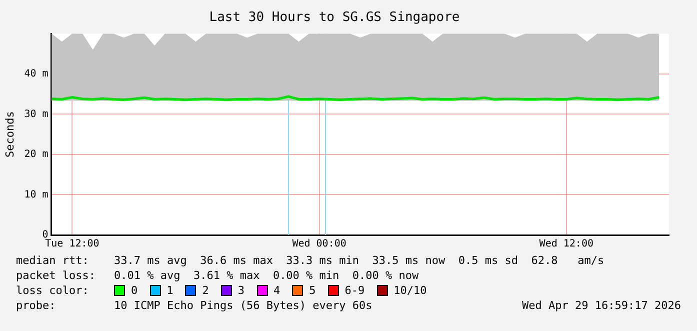 This screenshot has width=697, height=331. I want to click on text: 1, so click(170, 290).